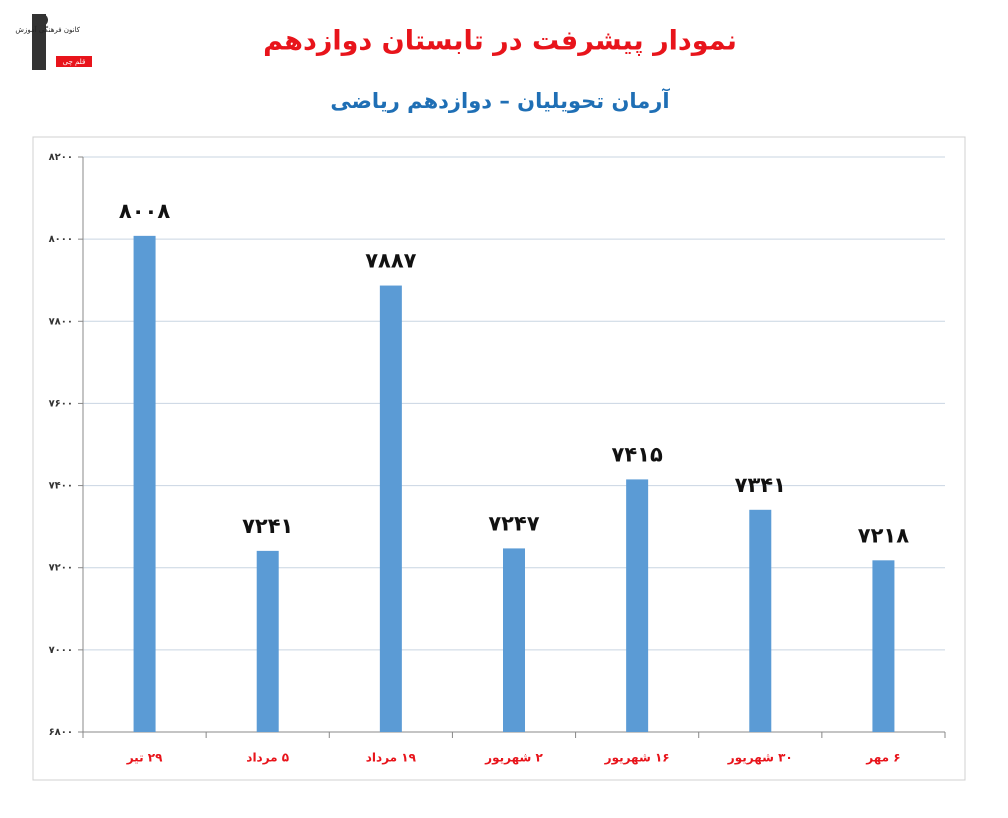  Describe the element at coordinates (267, 526) in the screenshot. I see `value-label: ۷۲۴۱` at that location.